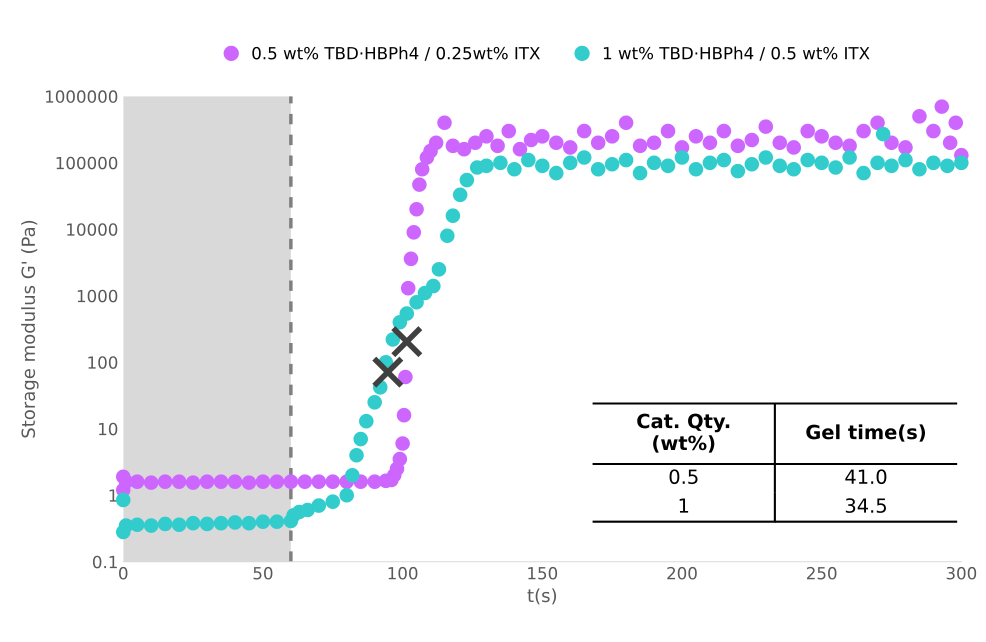 This screenshot has width=986, height=642. What do you see at coordinates (396, 53) in the screenshot?
I see `legend-label: 0.5 wt% TBD·HBPh4 / 0.25wt% ITX` at bounding box center [396, 53].